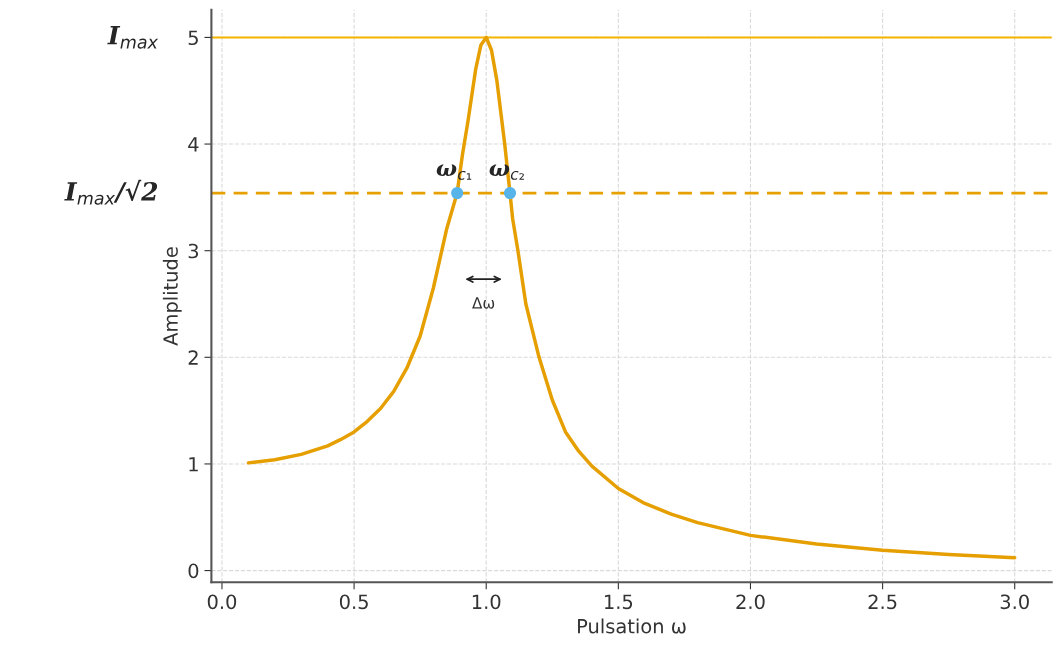 The width and height of the screenshot is (1057, 647). Describe the element at coordinates (619, 602) in the screenshot. I see `x-tick-label: 1.5` at that location.